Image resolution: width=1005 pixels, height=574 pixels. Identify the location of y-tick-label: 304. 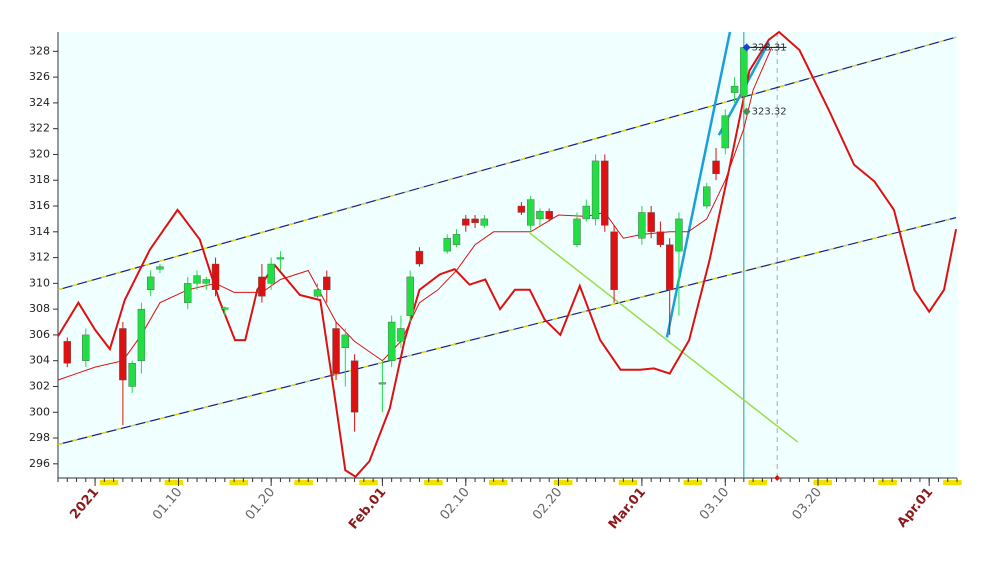
(39, 360).